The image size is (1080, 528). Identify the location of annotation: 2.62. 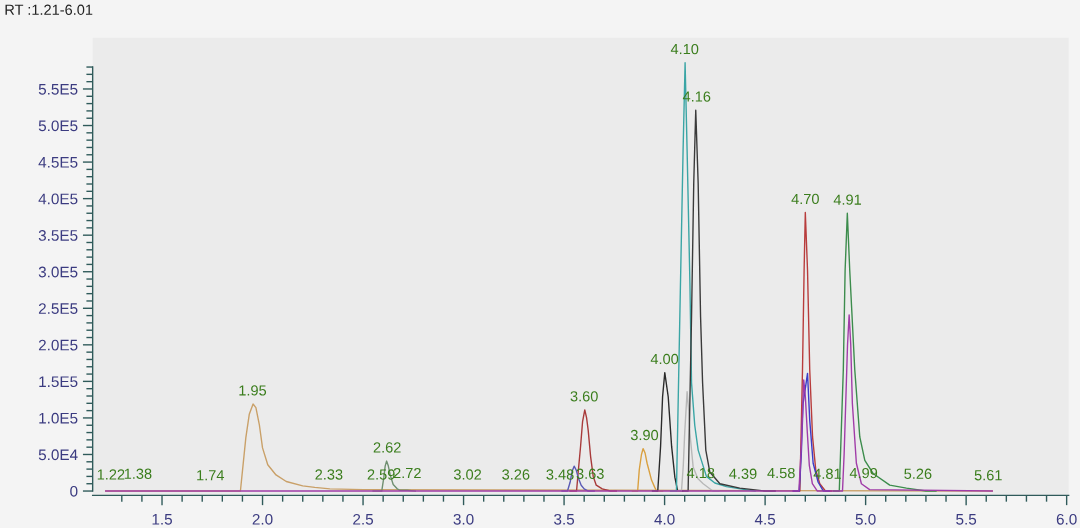
(387, 447).